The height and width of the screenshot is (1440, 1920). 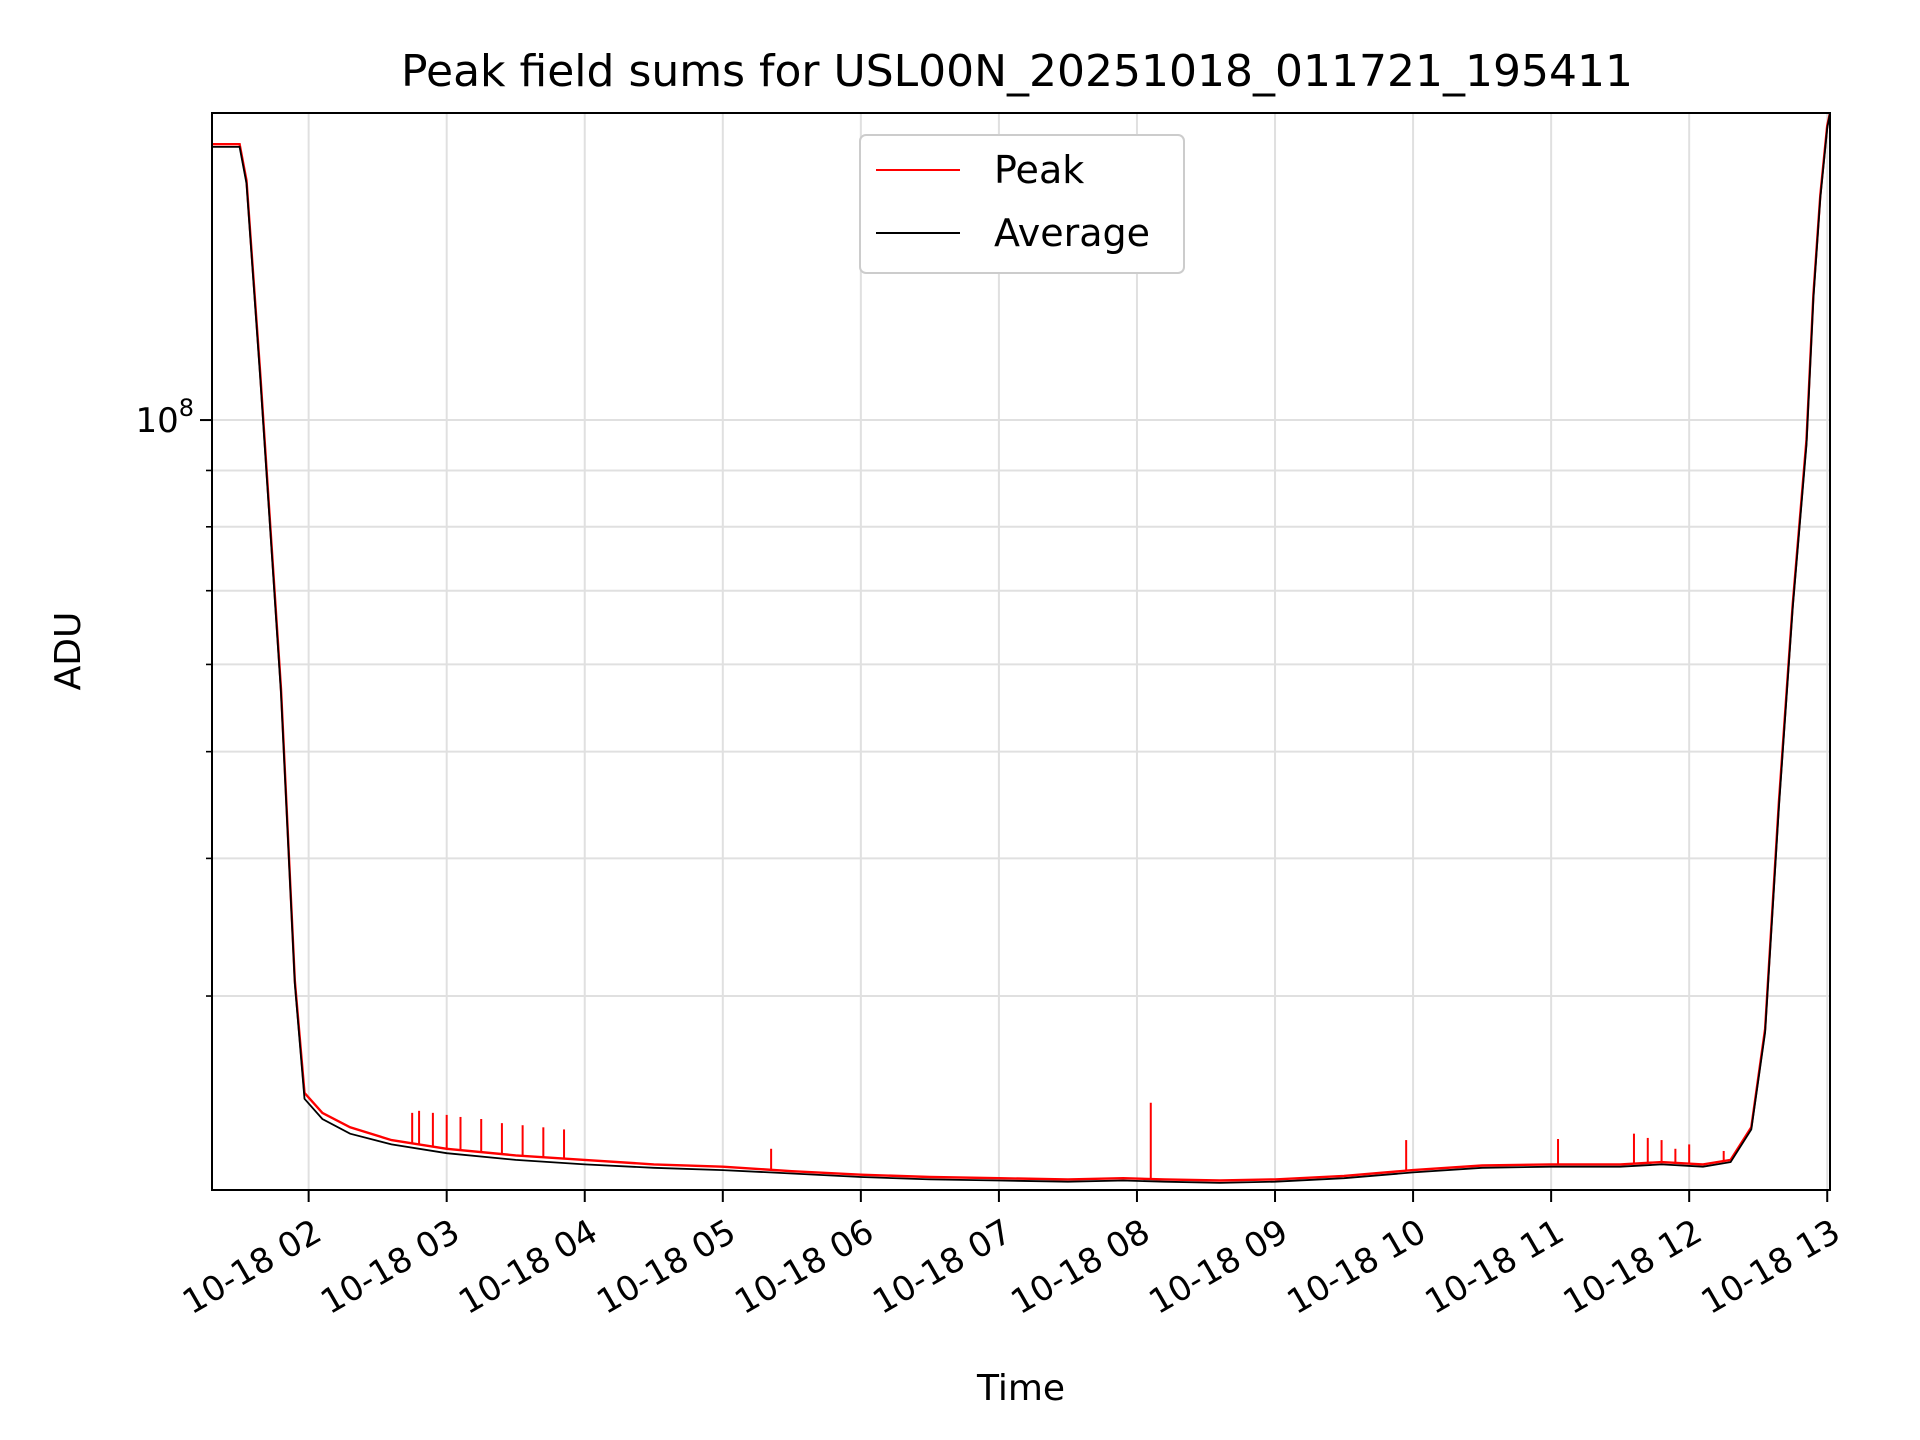 What do you see at coordinates (68, 651) in the screenshot?
I see `y-axis-label: ADU` at bounding box center [68, 651].